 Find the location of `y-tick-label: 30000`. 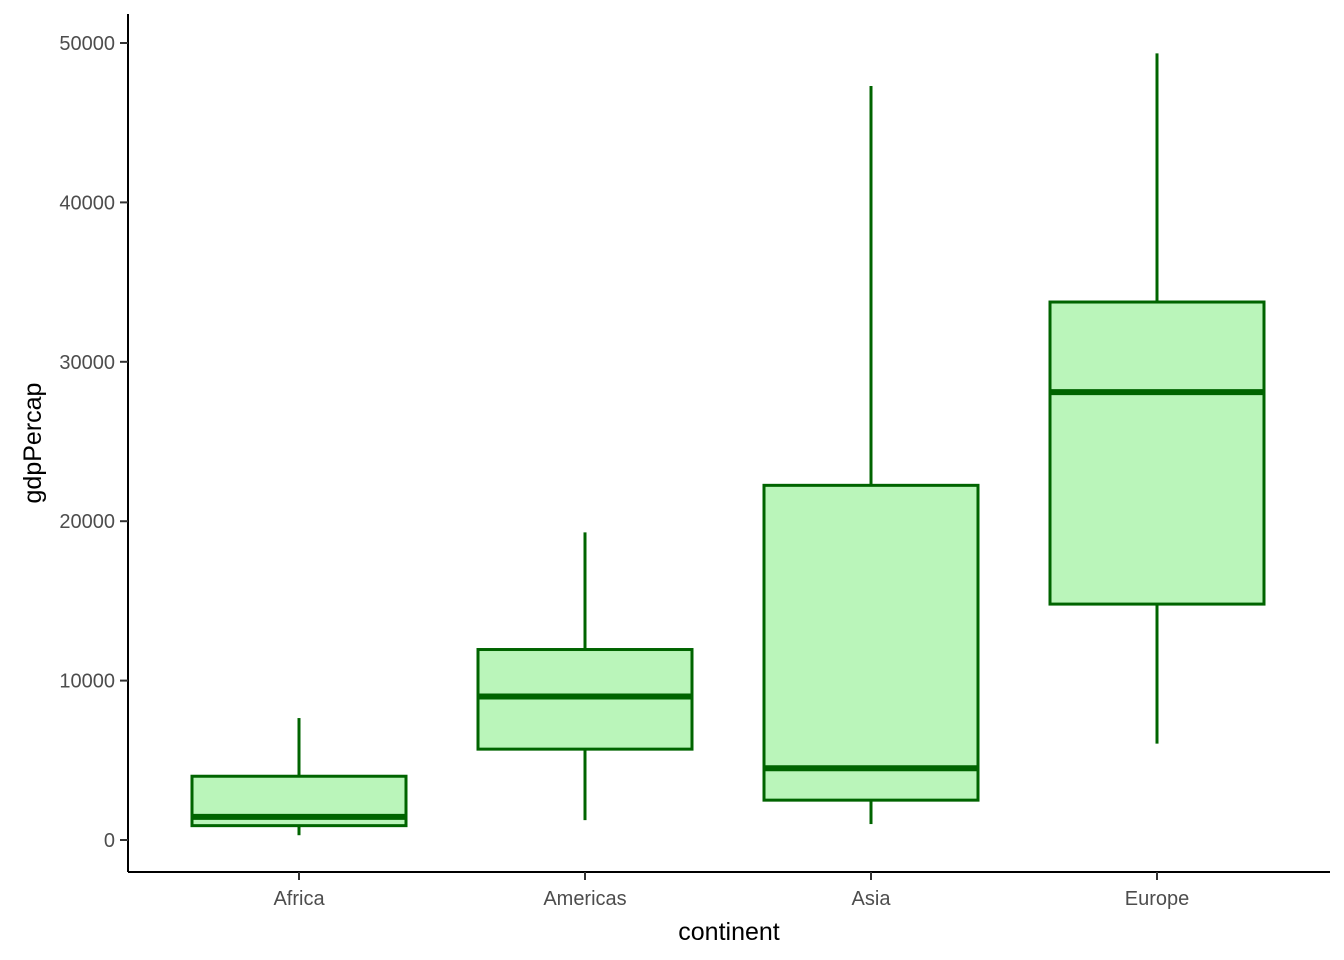

y-tick-label: 30000 is located at coordinates (87, 363).